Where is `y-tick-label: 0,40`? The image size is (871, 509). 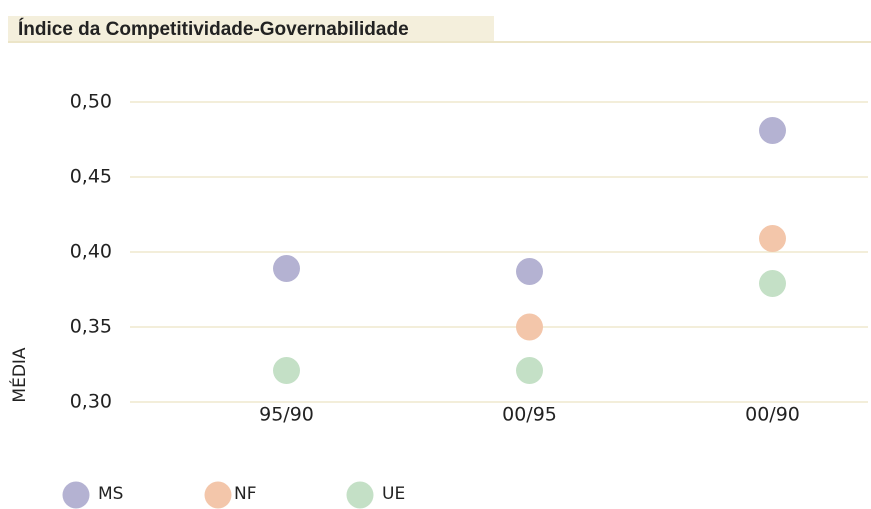 y-tick-label: 0,40 is located at coordinates (91, 252).